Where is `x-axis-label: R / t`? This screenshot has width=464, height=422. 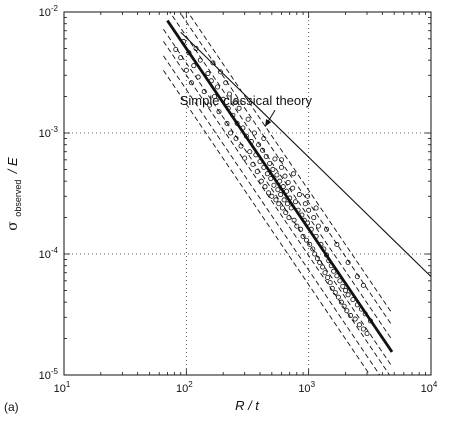
x-axis-label: R / t is located at coordinates (247, 405).